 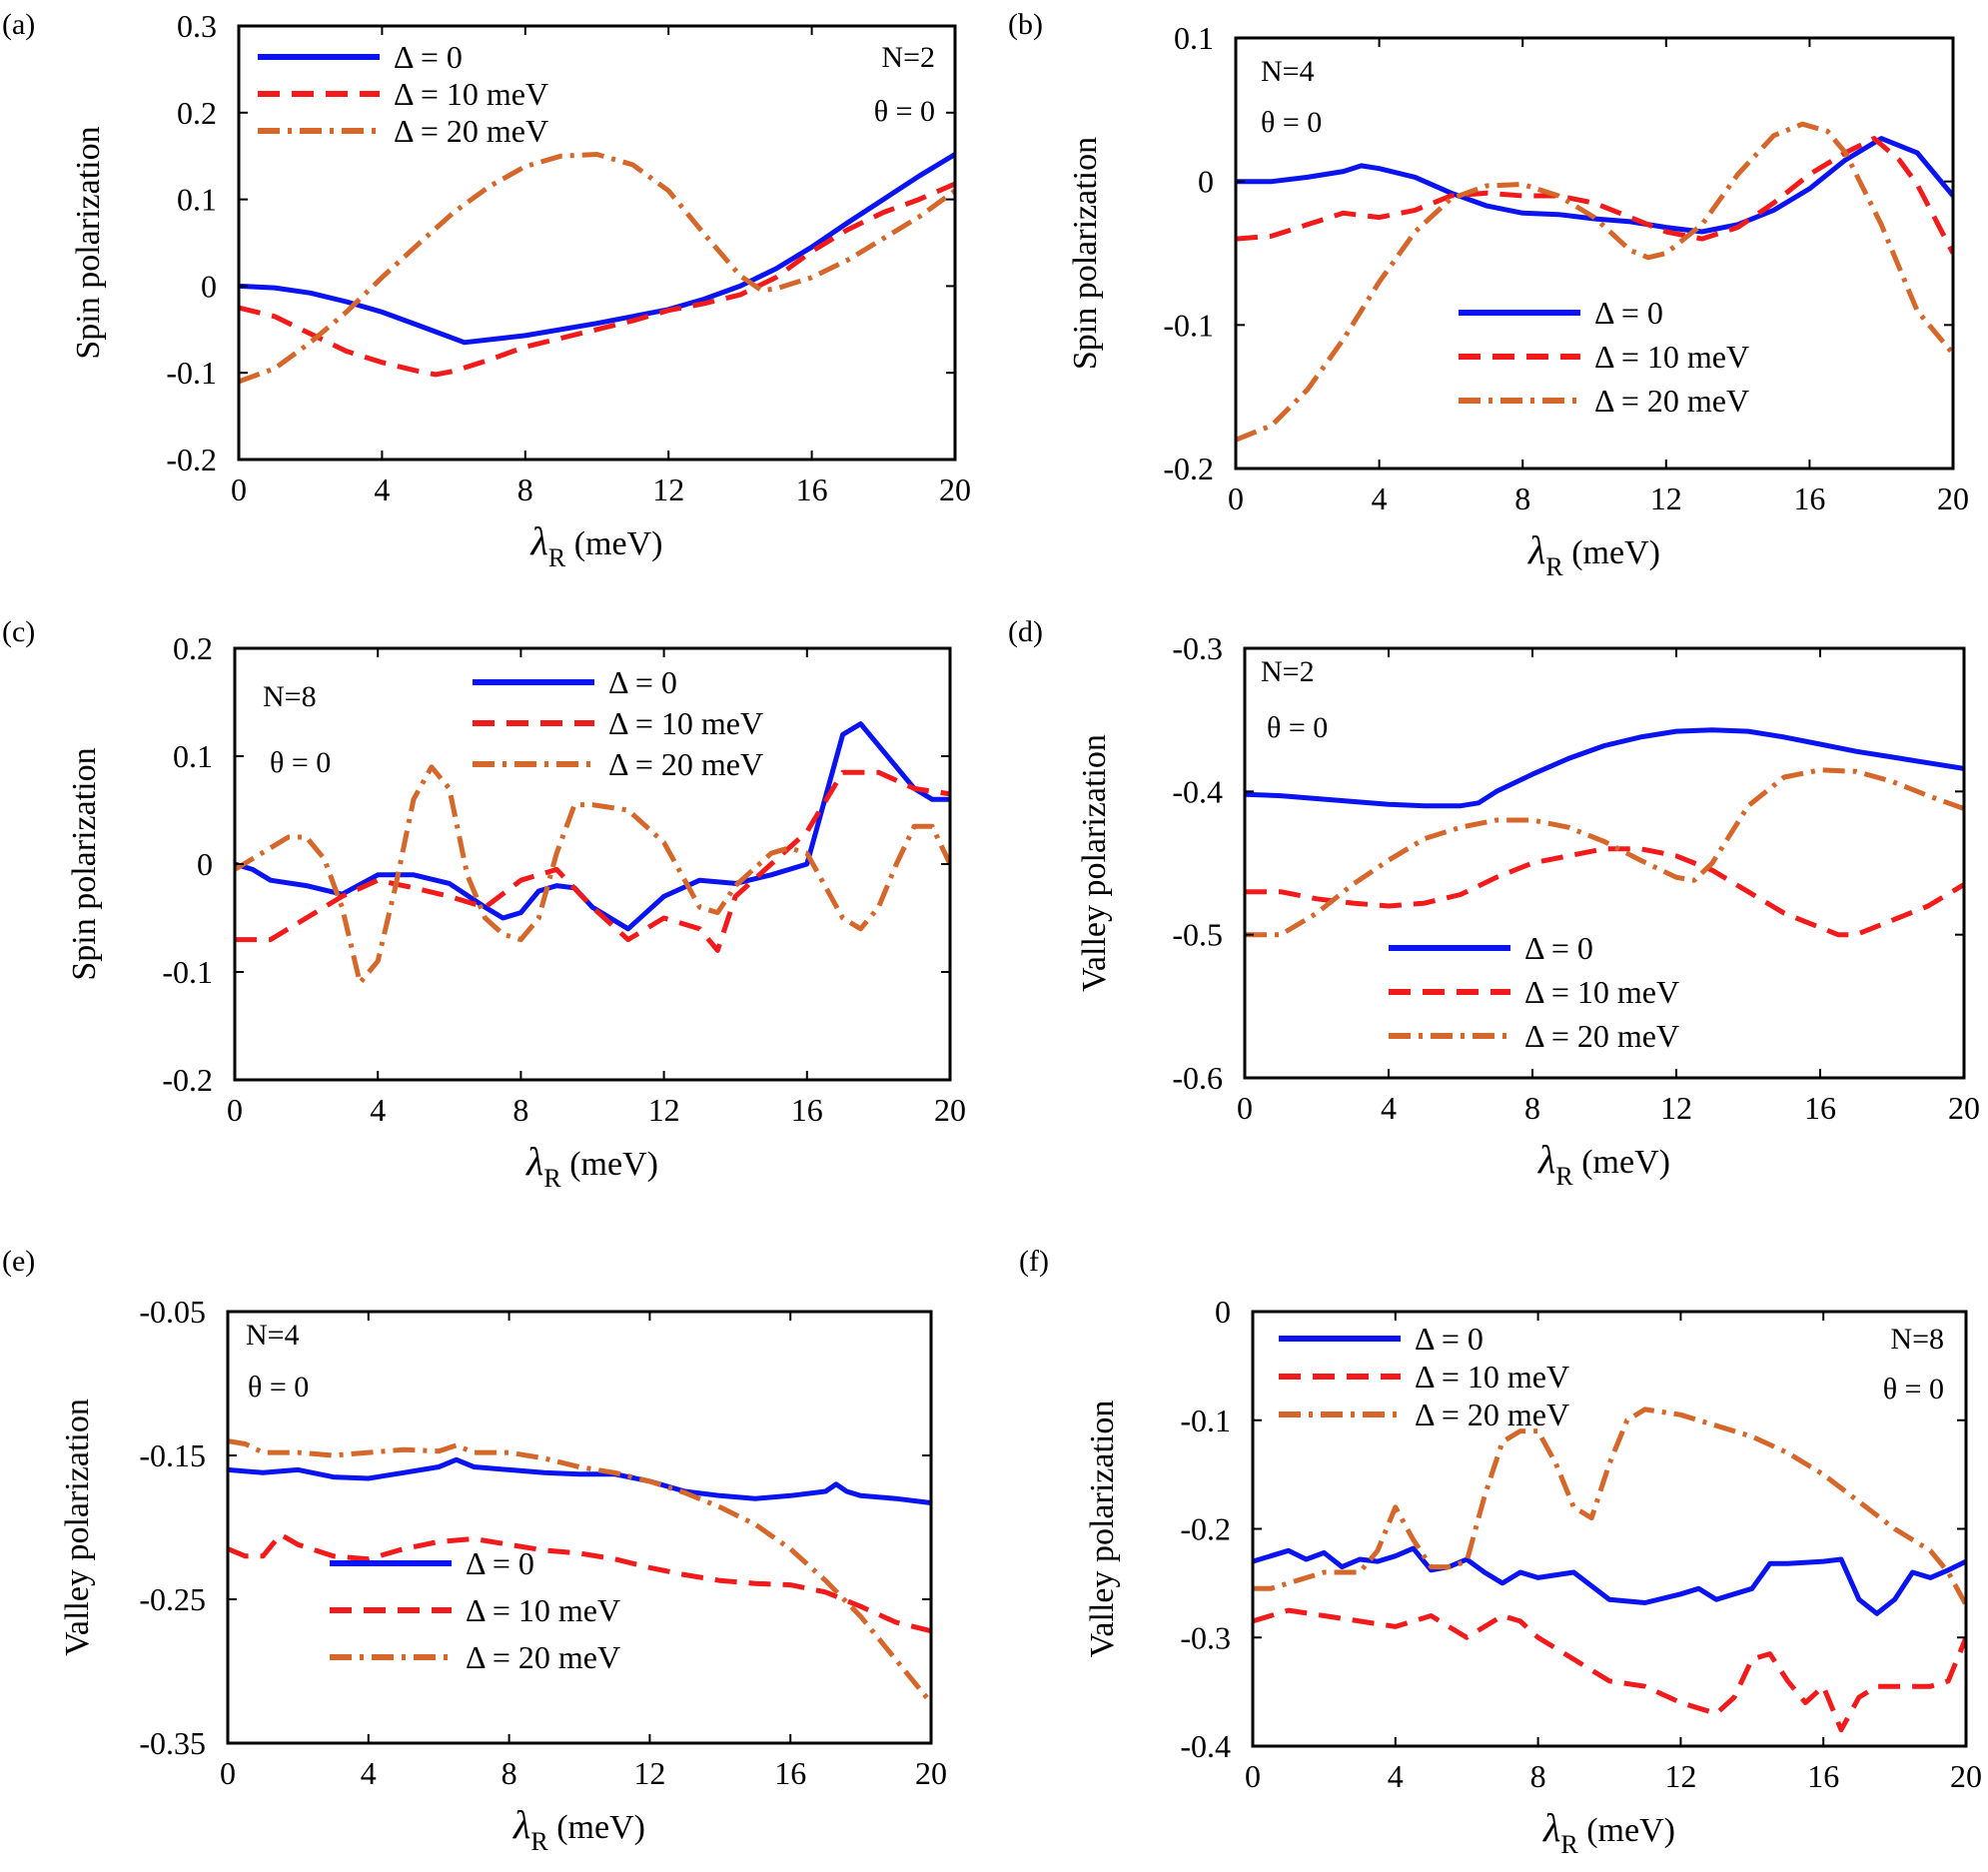 I want to click on panel-annotation: N=4, so click(x=1288, y=71).